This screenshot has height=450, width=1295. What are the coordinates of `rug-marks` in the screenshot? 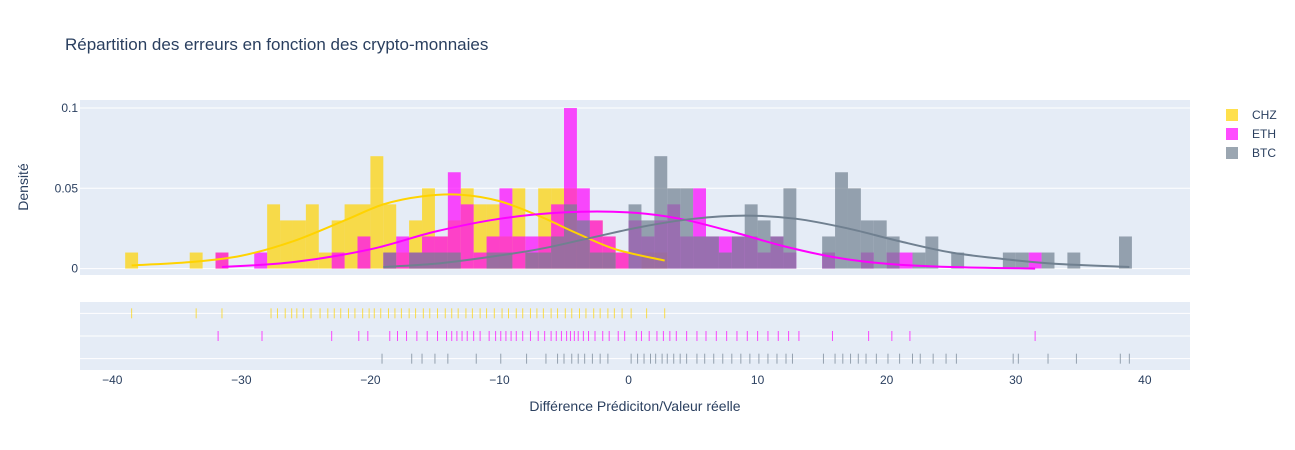 It's located at (630, 336).